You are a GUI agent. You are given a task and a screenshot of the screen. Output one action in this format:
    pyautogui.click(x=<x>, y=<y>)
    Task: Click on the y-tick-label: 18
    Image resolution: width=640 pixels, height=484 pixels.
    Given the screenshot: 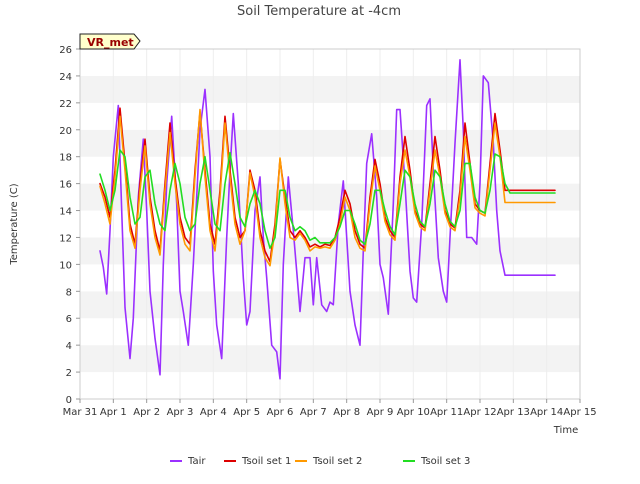 What is the action you would take?
    pyautogui.click(x=65, y=158)
    